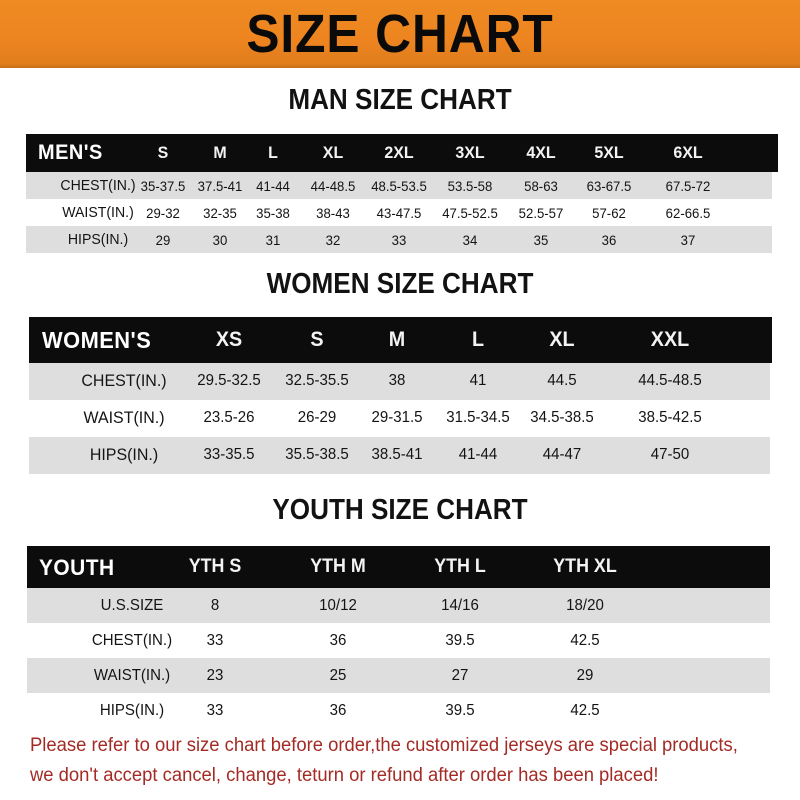 This screenshot has width=800, height=800. I want to click on youth-hips-xl: 42.5, so click(585, 710).